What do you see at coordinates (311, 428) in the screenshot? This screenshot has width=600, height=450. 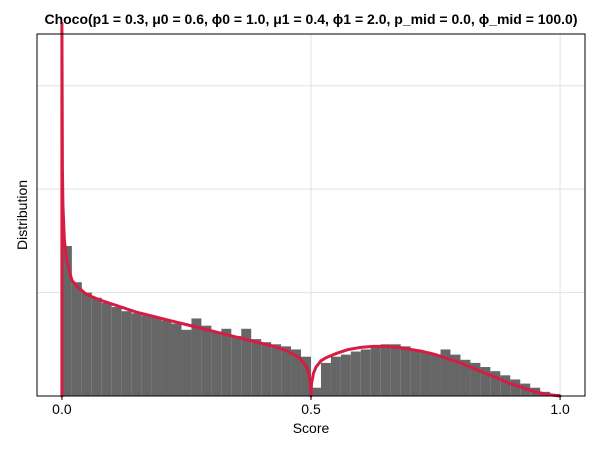 I see `x-axis-label: Score` at bounding box center [311, 428].